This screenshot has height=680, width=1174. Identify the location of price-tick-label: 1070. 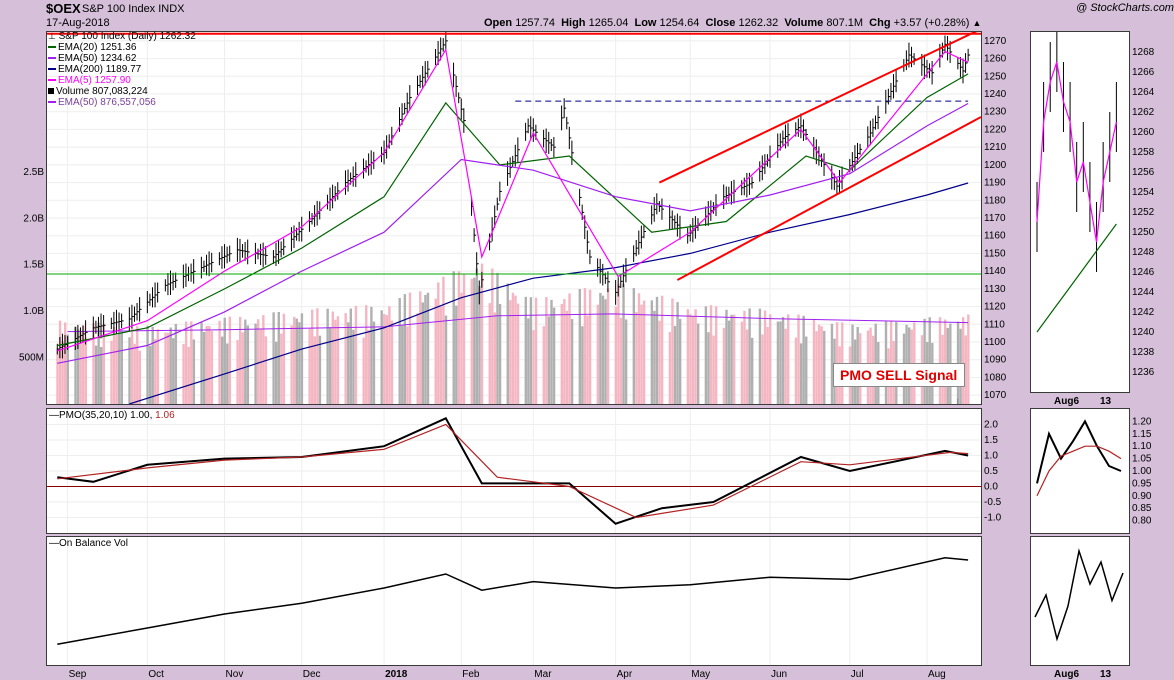
(995, 395).